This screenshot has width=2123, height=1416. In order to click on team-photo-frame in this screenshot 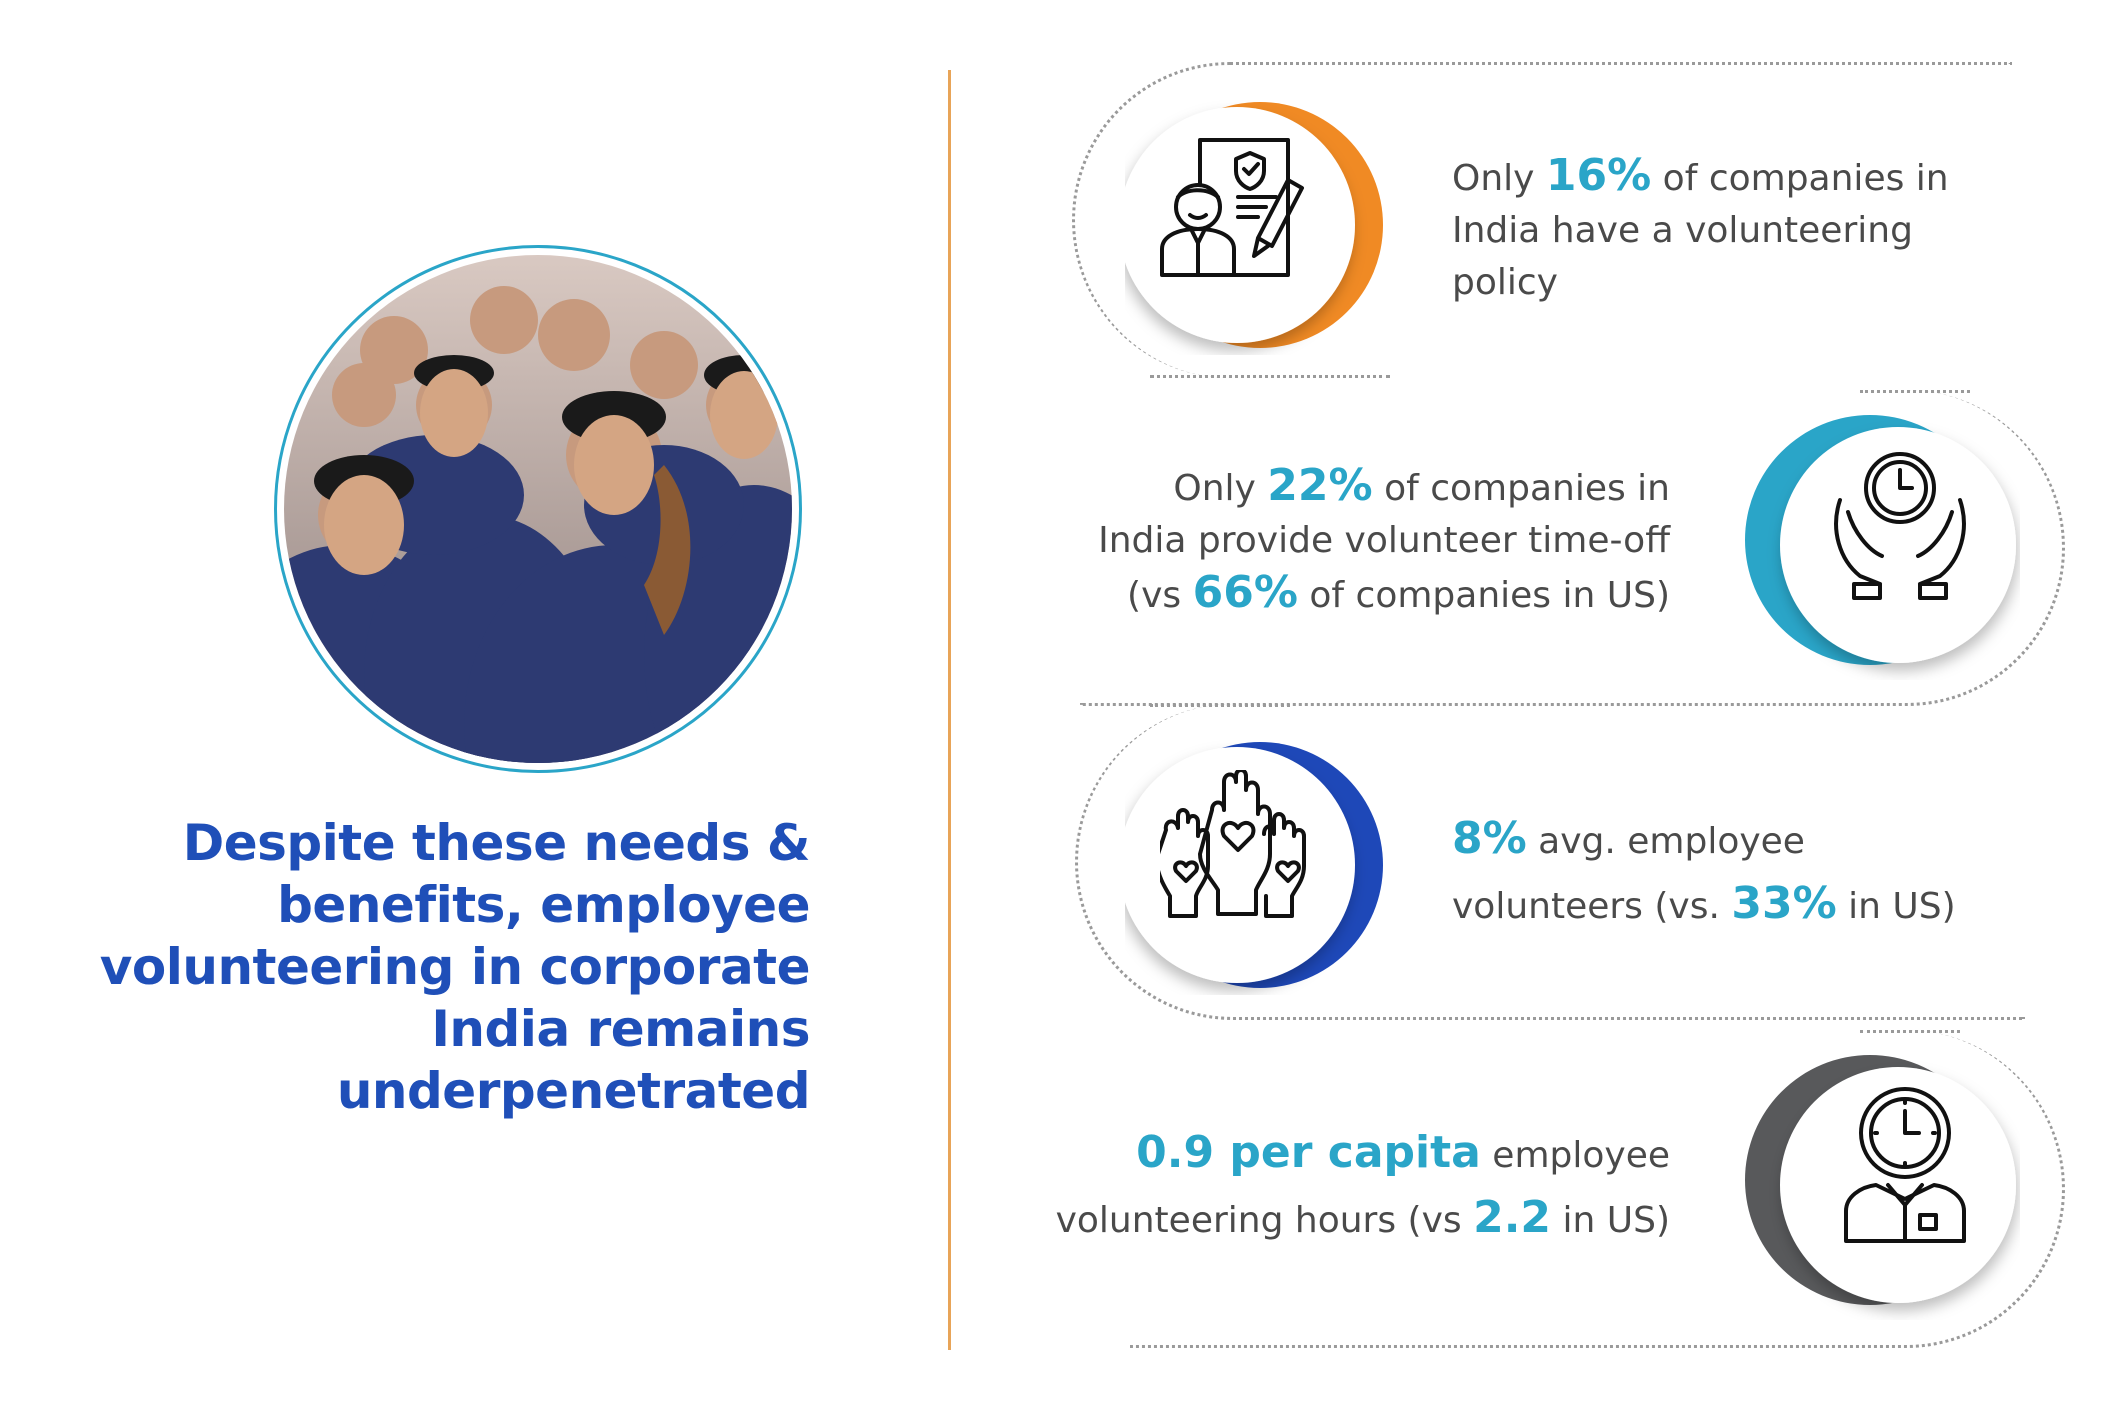, I will do `click(538, 509)`.